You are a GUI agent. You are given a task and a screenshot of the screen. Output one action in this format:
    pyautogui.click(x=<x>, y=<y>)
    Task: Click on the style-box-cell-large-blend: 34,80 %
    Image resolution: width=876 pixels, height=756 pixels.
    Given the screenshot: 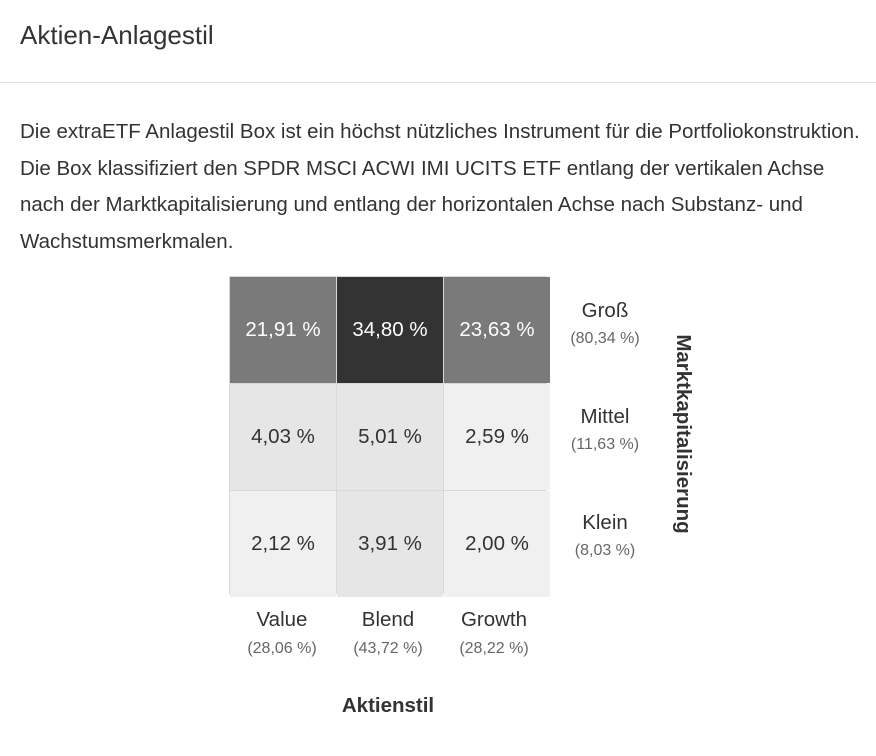 What is the action you would take?
    pyautogui.click(x=390, y=330)
    